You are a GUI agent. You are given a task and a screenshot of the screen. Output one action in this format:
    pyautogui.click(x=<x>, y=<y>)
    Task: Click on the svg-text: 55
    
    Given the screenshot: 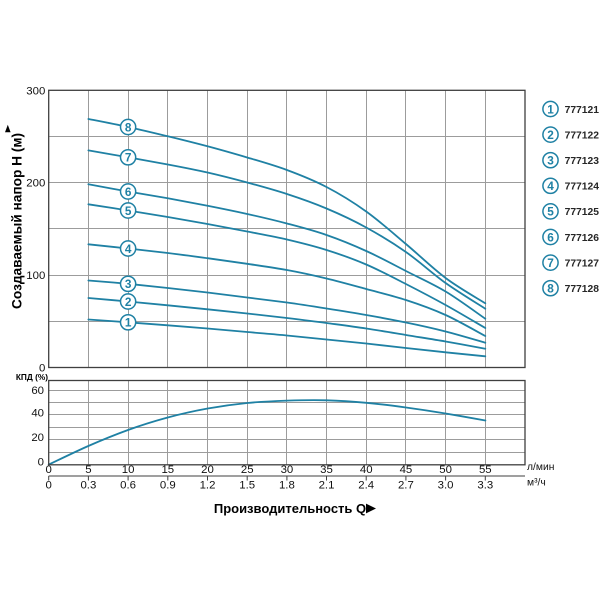 What is the action you would take?
    pyautogui.click(x=485, y=470)
    